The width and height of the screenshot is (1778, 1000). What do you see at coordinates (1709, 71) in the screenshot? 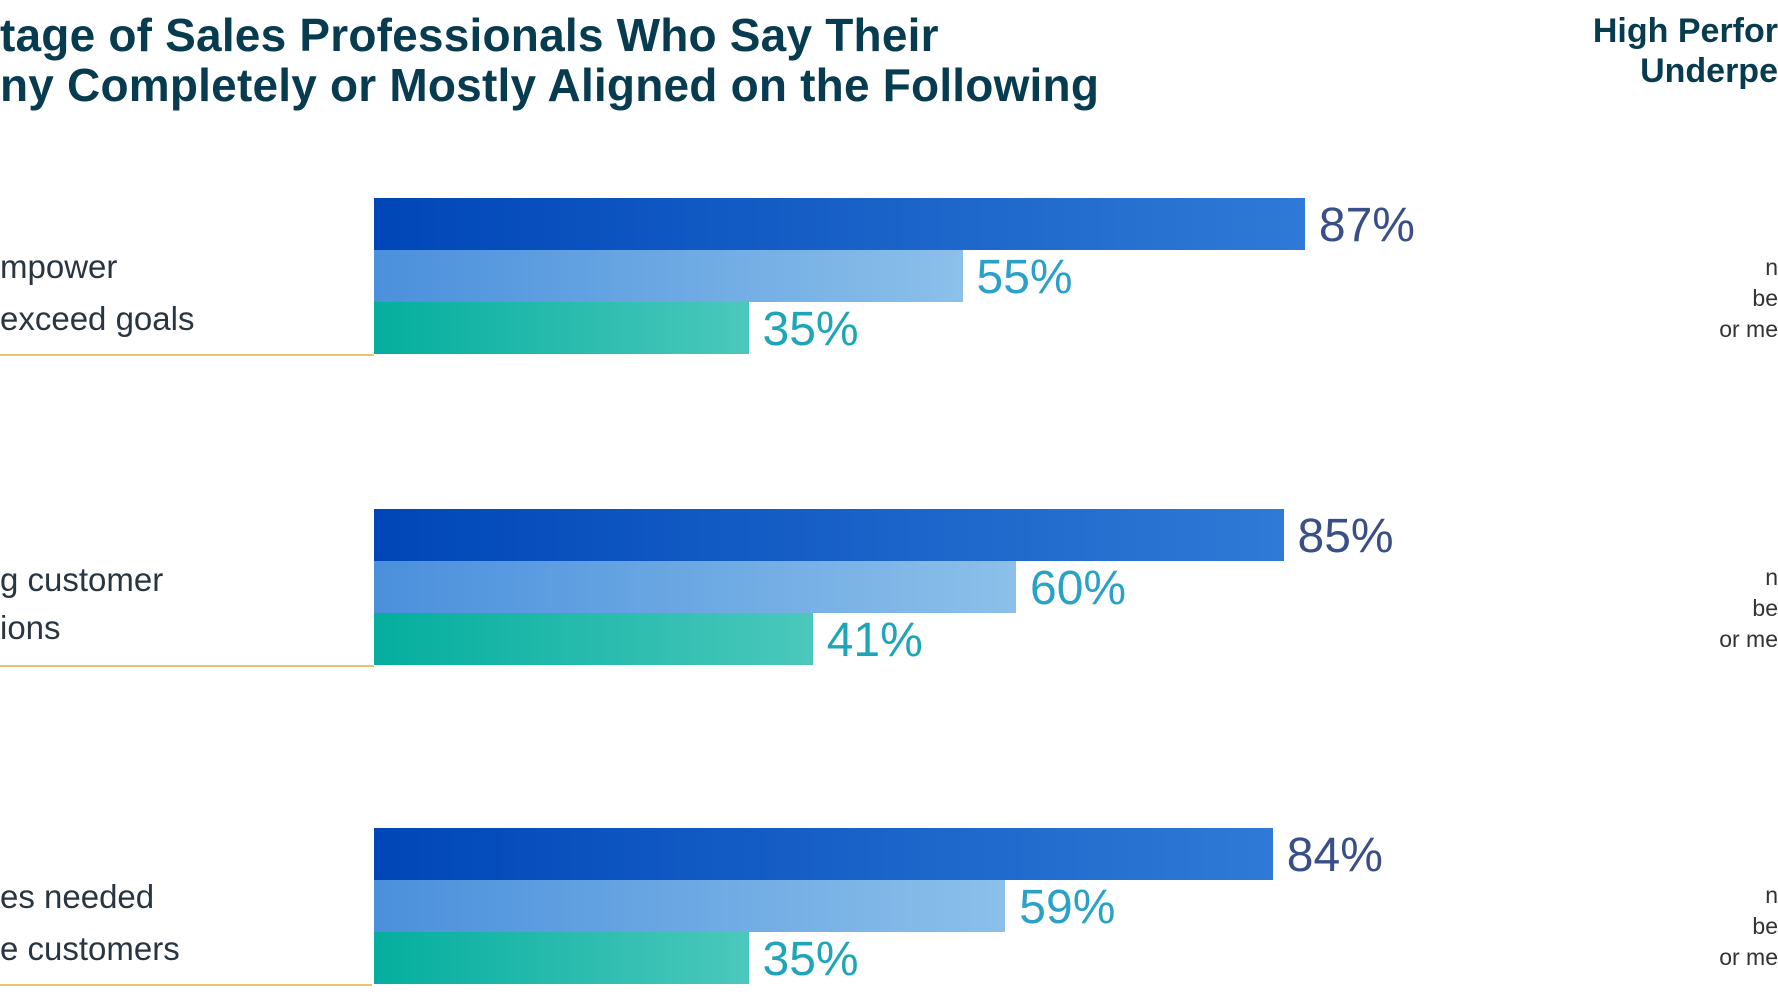
I see `series-header-line-2: Underpe` at bounding box center [1709, 71].